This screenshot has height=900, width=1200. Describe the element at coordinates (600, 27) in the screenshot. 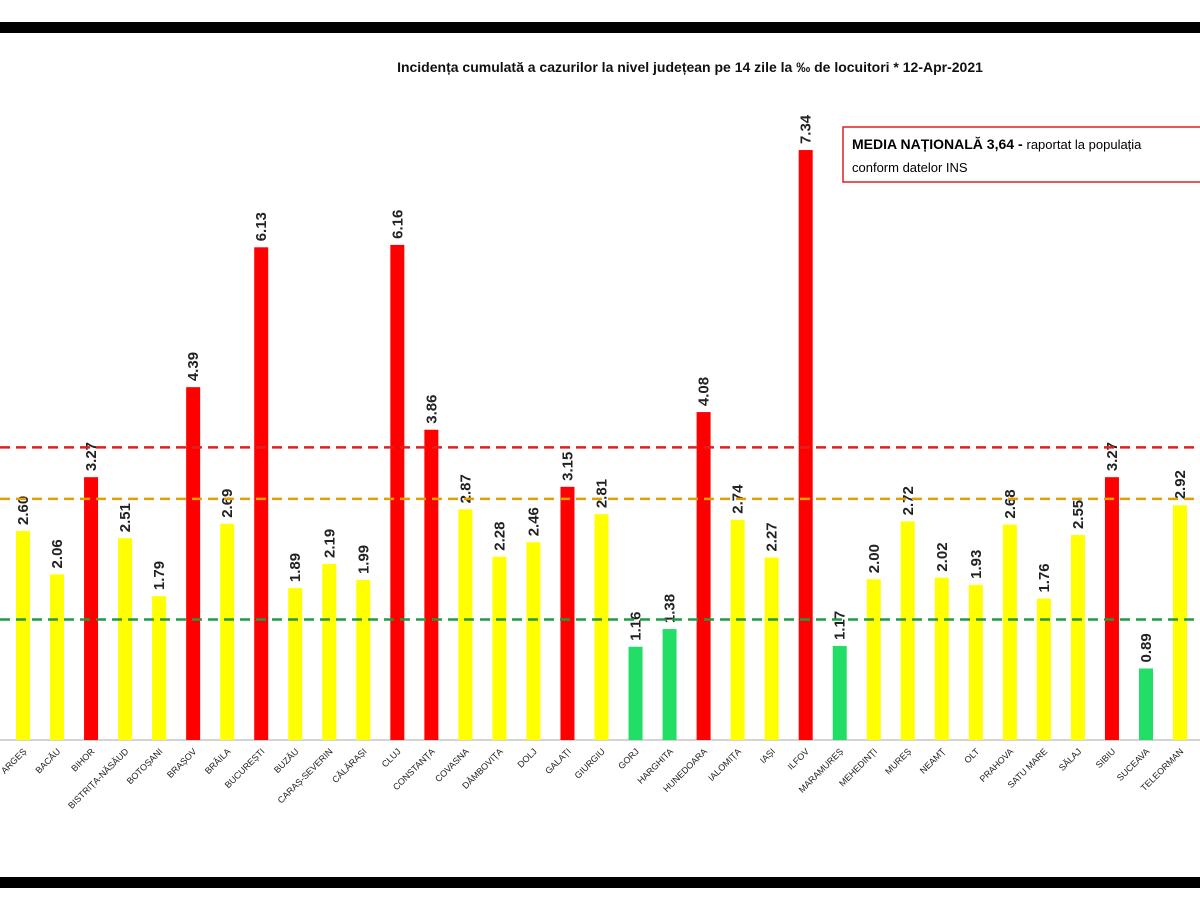

I see `top-border` at that location.